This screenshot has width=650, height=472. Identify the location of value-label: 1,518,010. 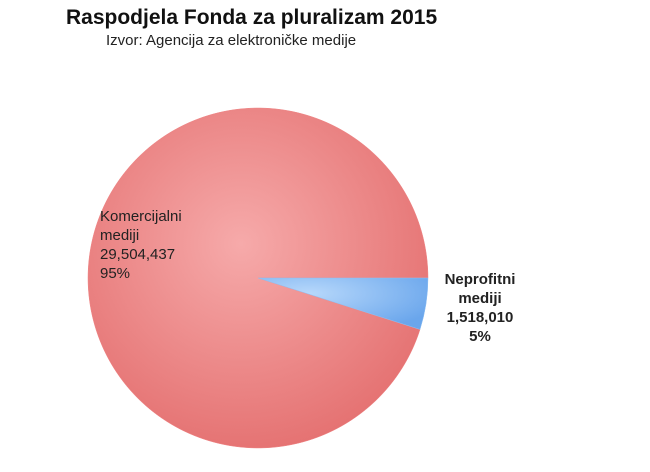
(480, 317).